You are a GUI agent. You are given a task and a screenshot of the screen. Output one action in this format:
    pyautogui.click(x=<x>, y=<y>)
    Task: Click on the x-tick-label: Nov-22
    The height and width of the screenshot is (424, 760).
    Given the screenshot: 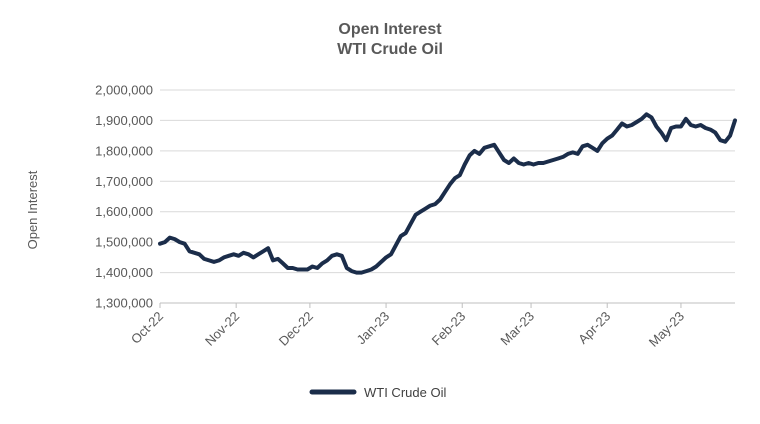 What is the action you would take?
    pyautogui.click(x=222, y=329)
    